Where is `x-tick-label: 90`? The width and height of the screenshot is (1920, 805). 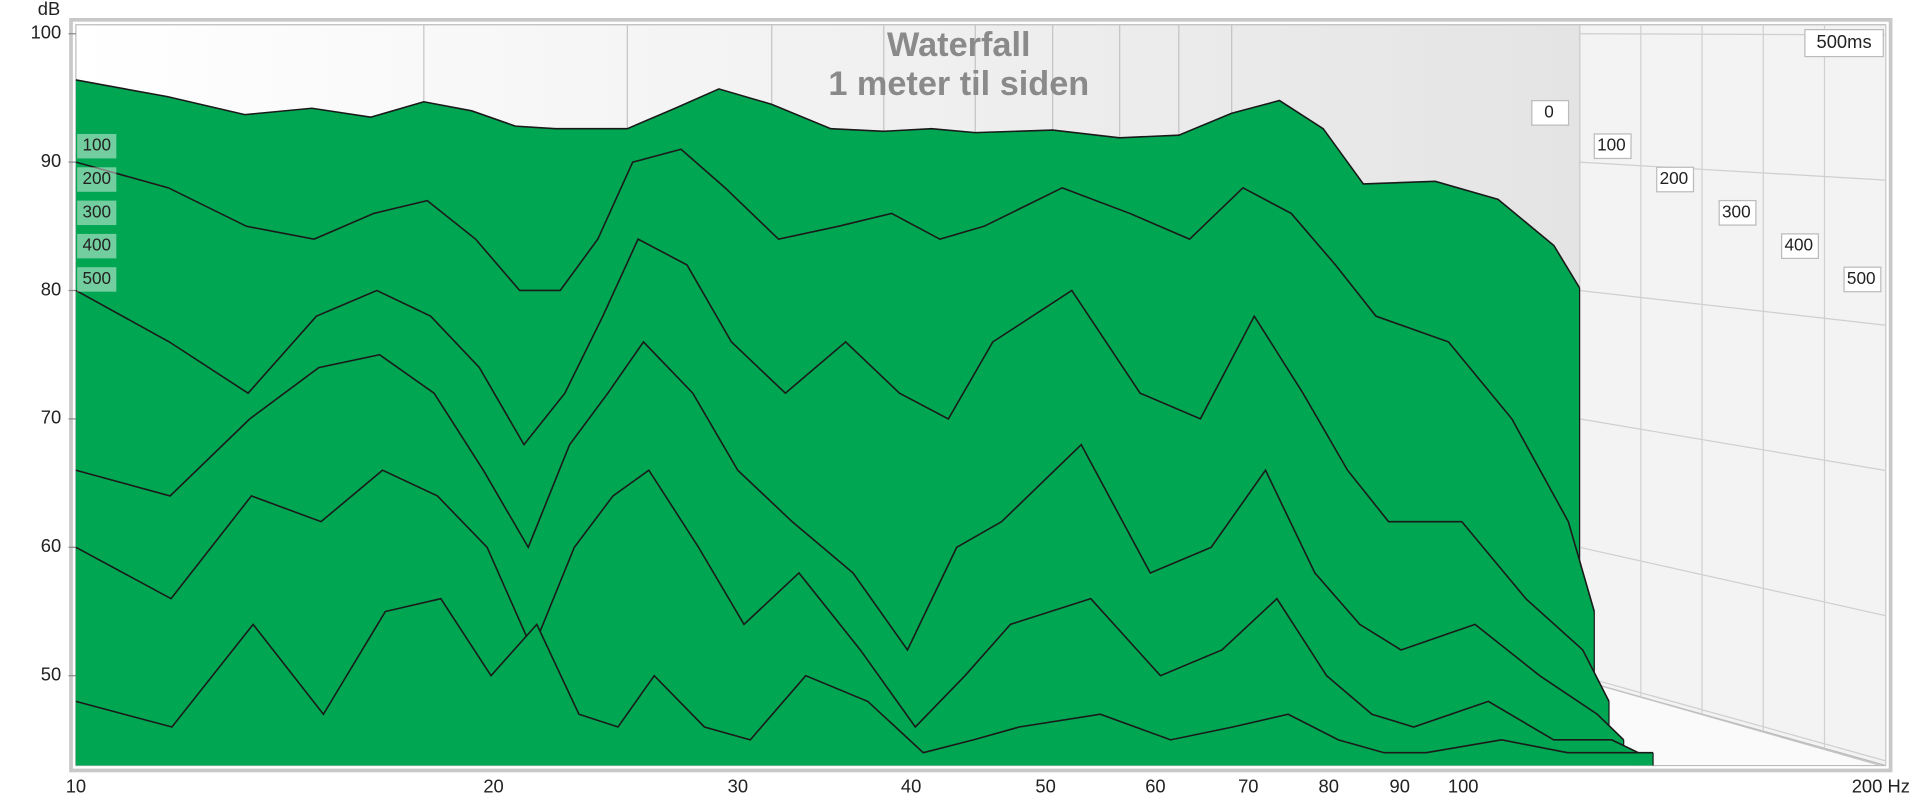 x-tick-label: 90 is located at coordinates (1400, 785).